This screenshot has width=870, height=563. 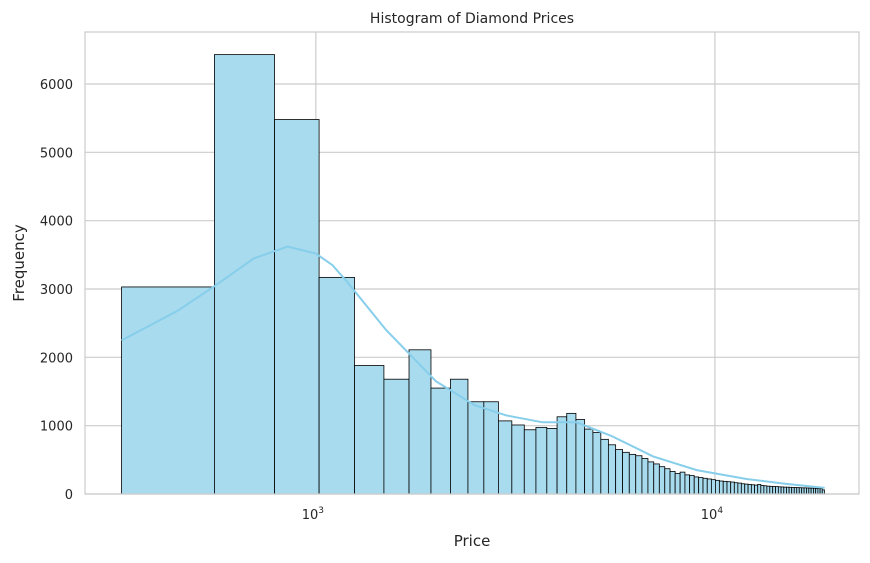 I want to click on y-tick-label: 4000, so click(x=56, y=222).